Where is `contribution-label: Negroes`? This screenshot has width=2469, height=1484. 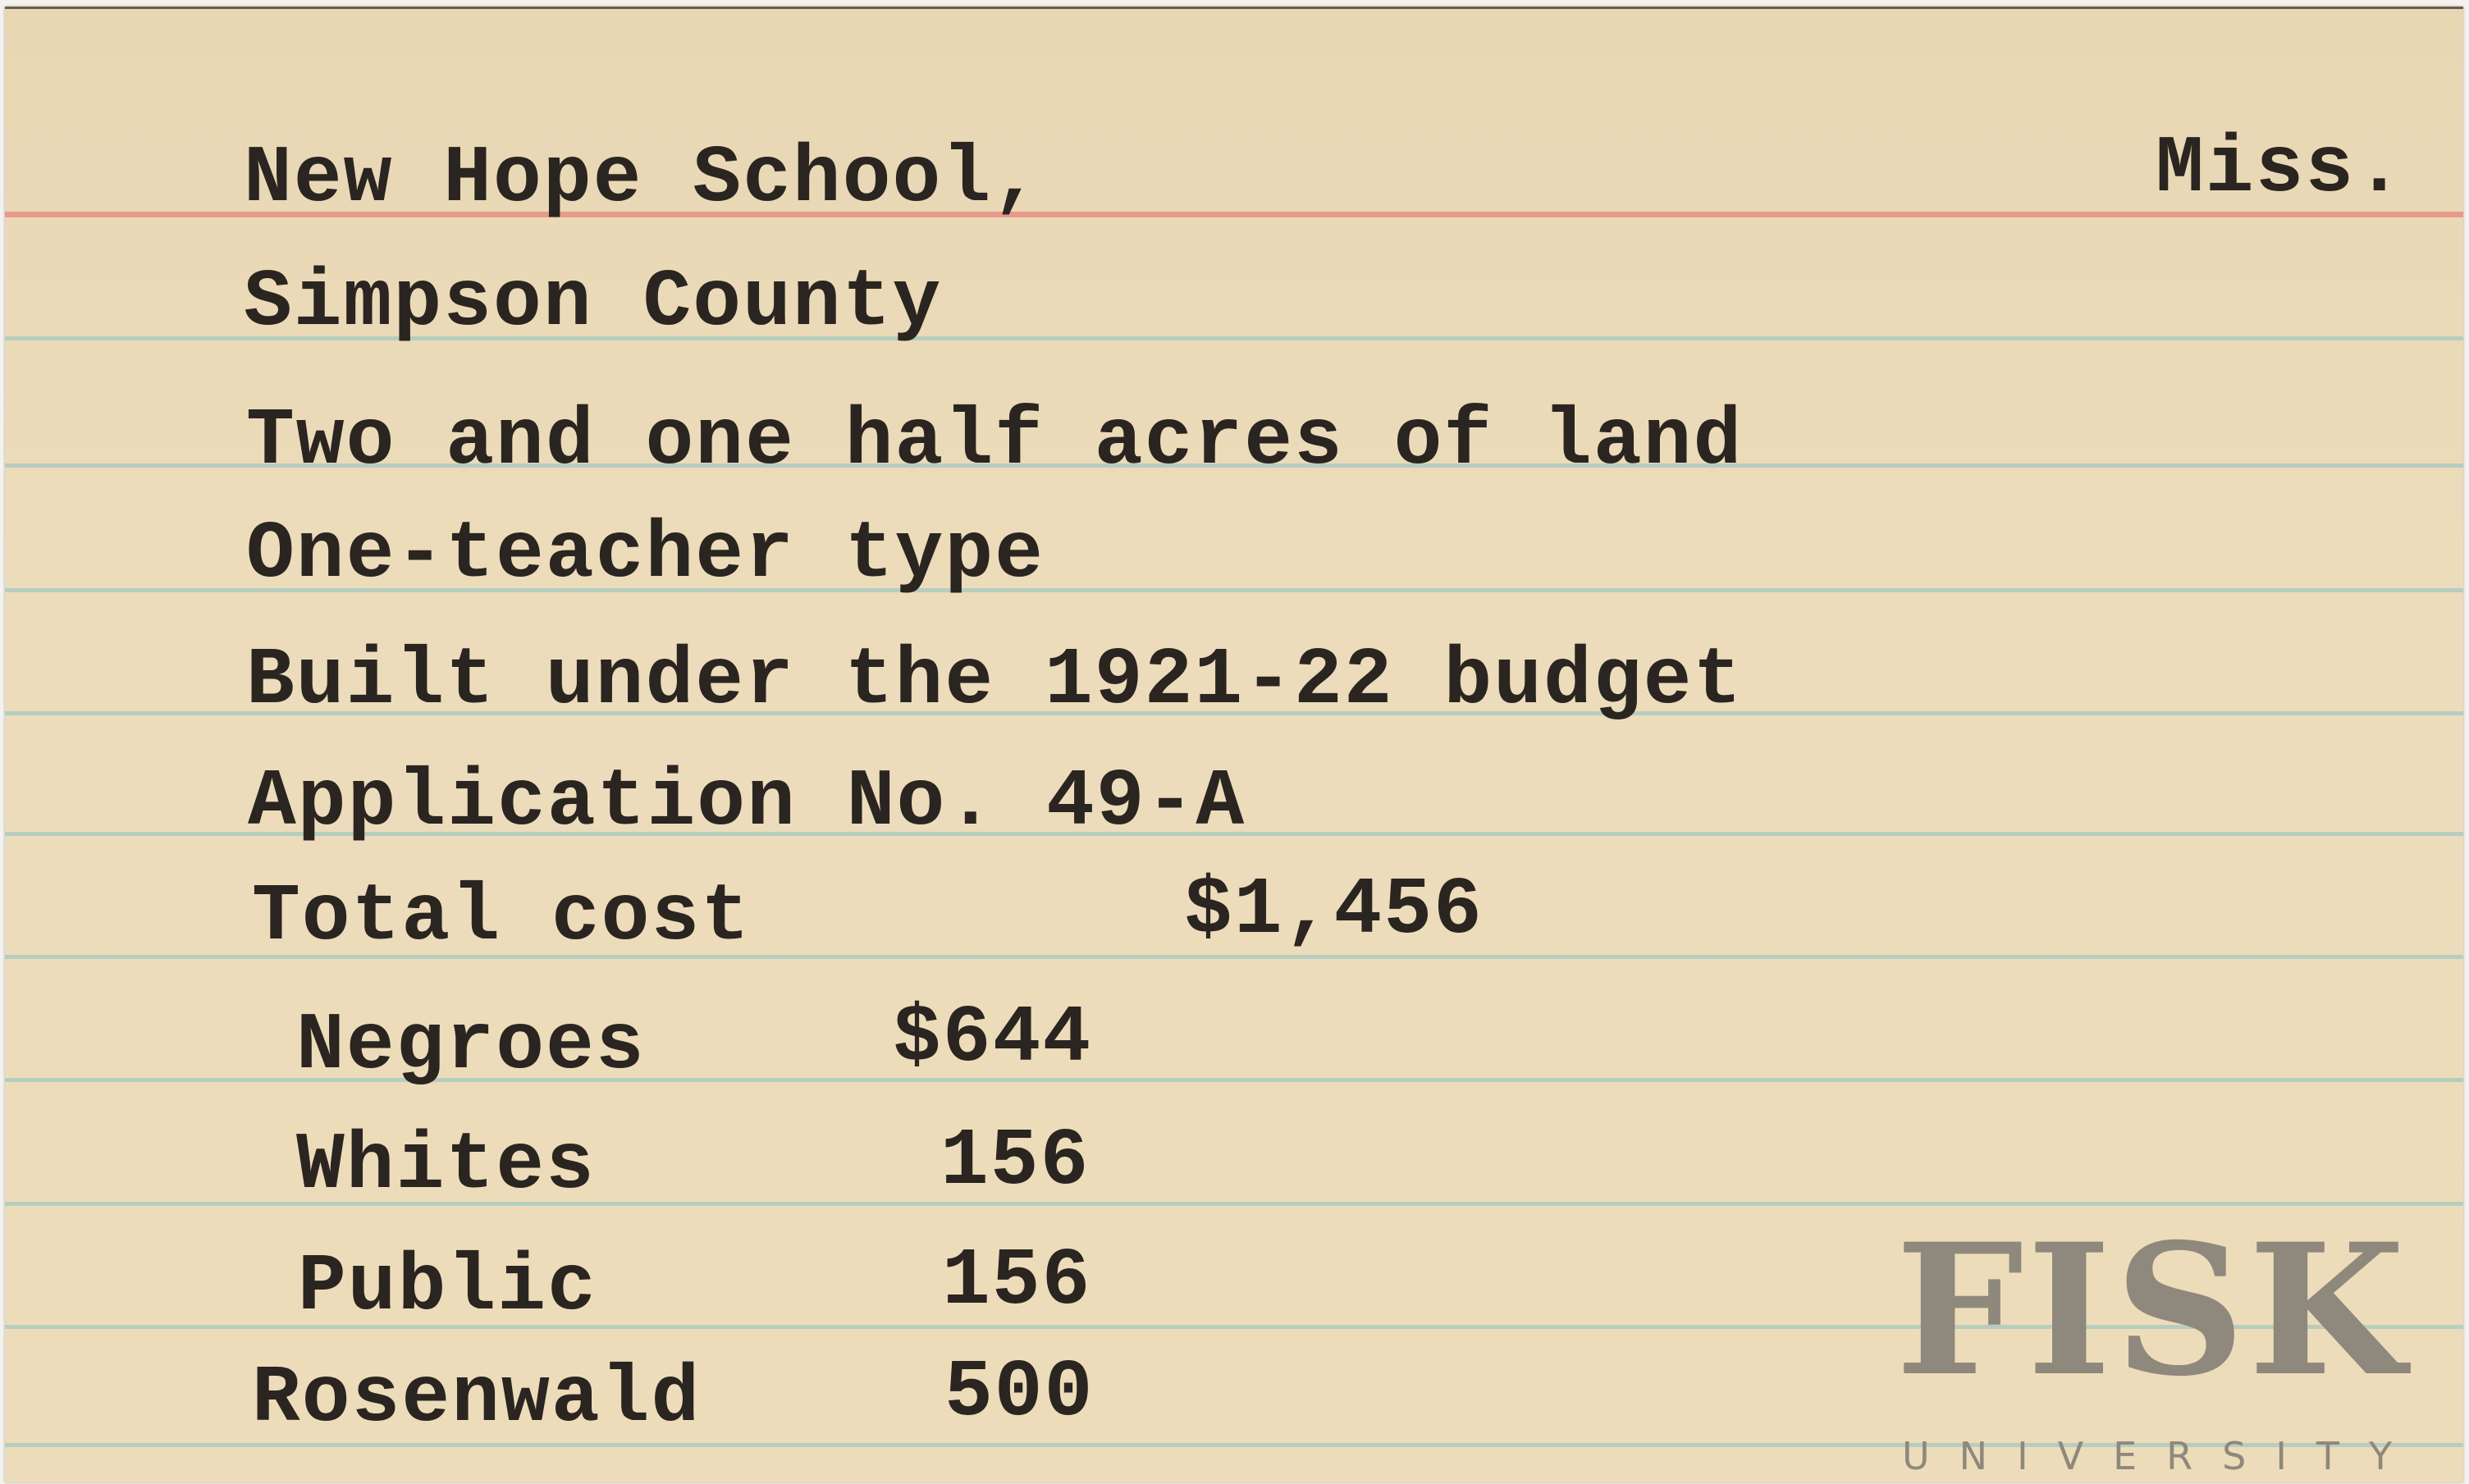
contribution-label: Negroes is located at coordinates (471, 1046).